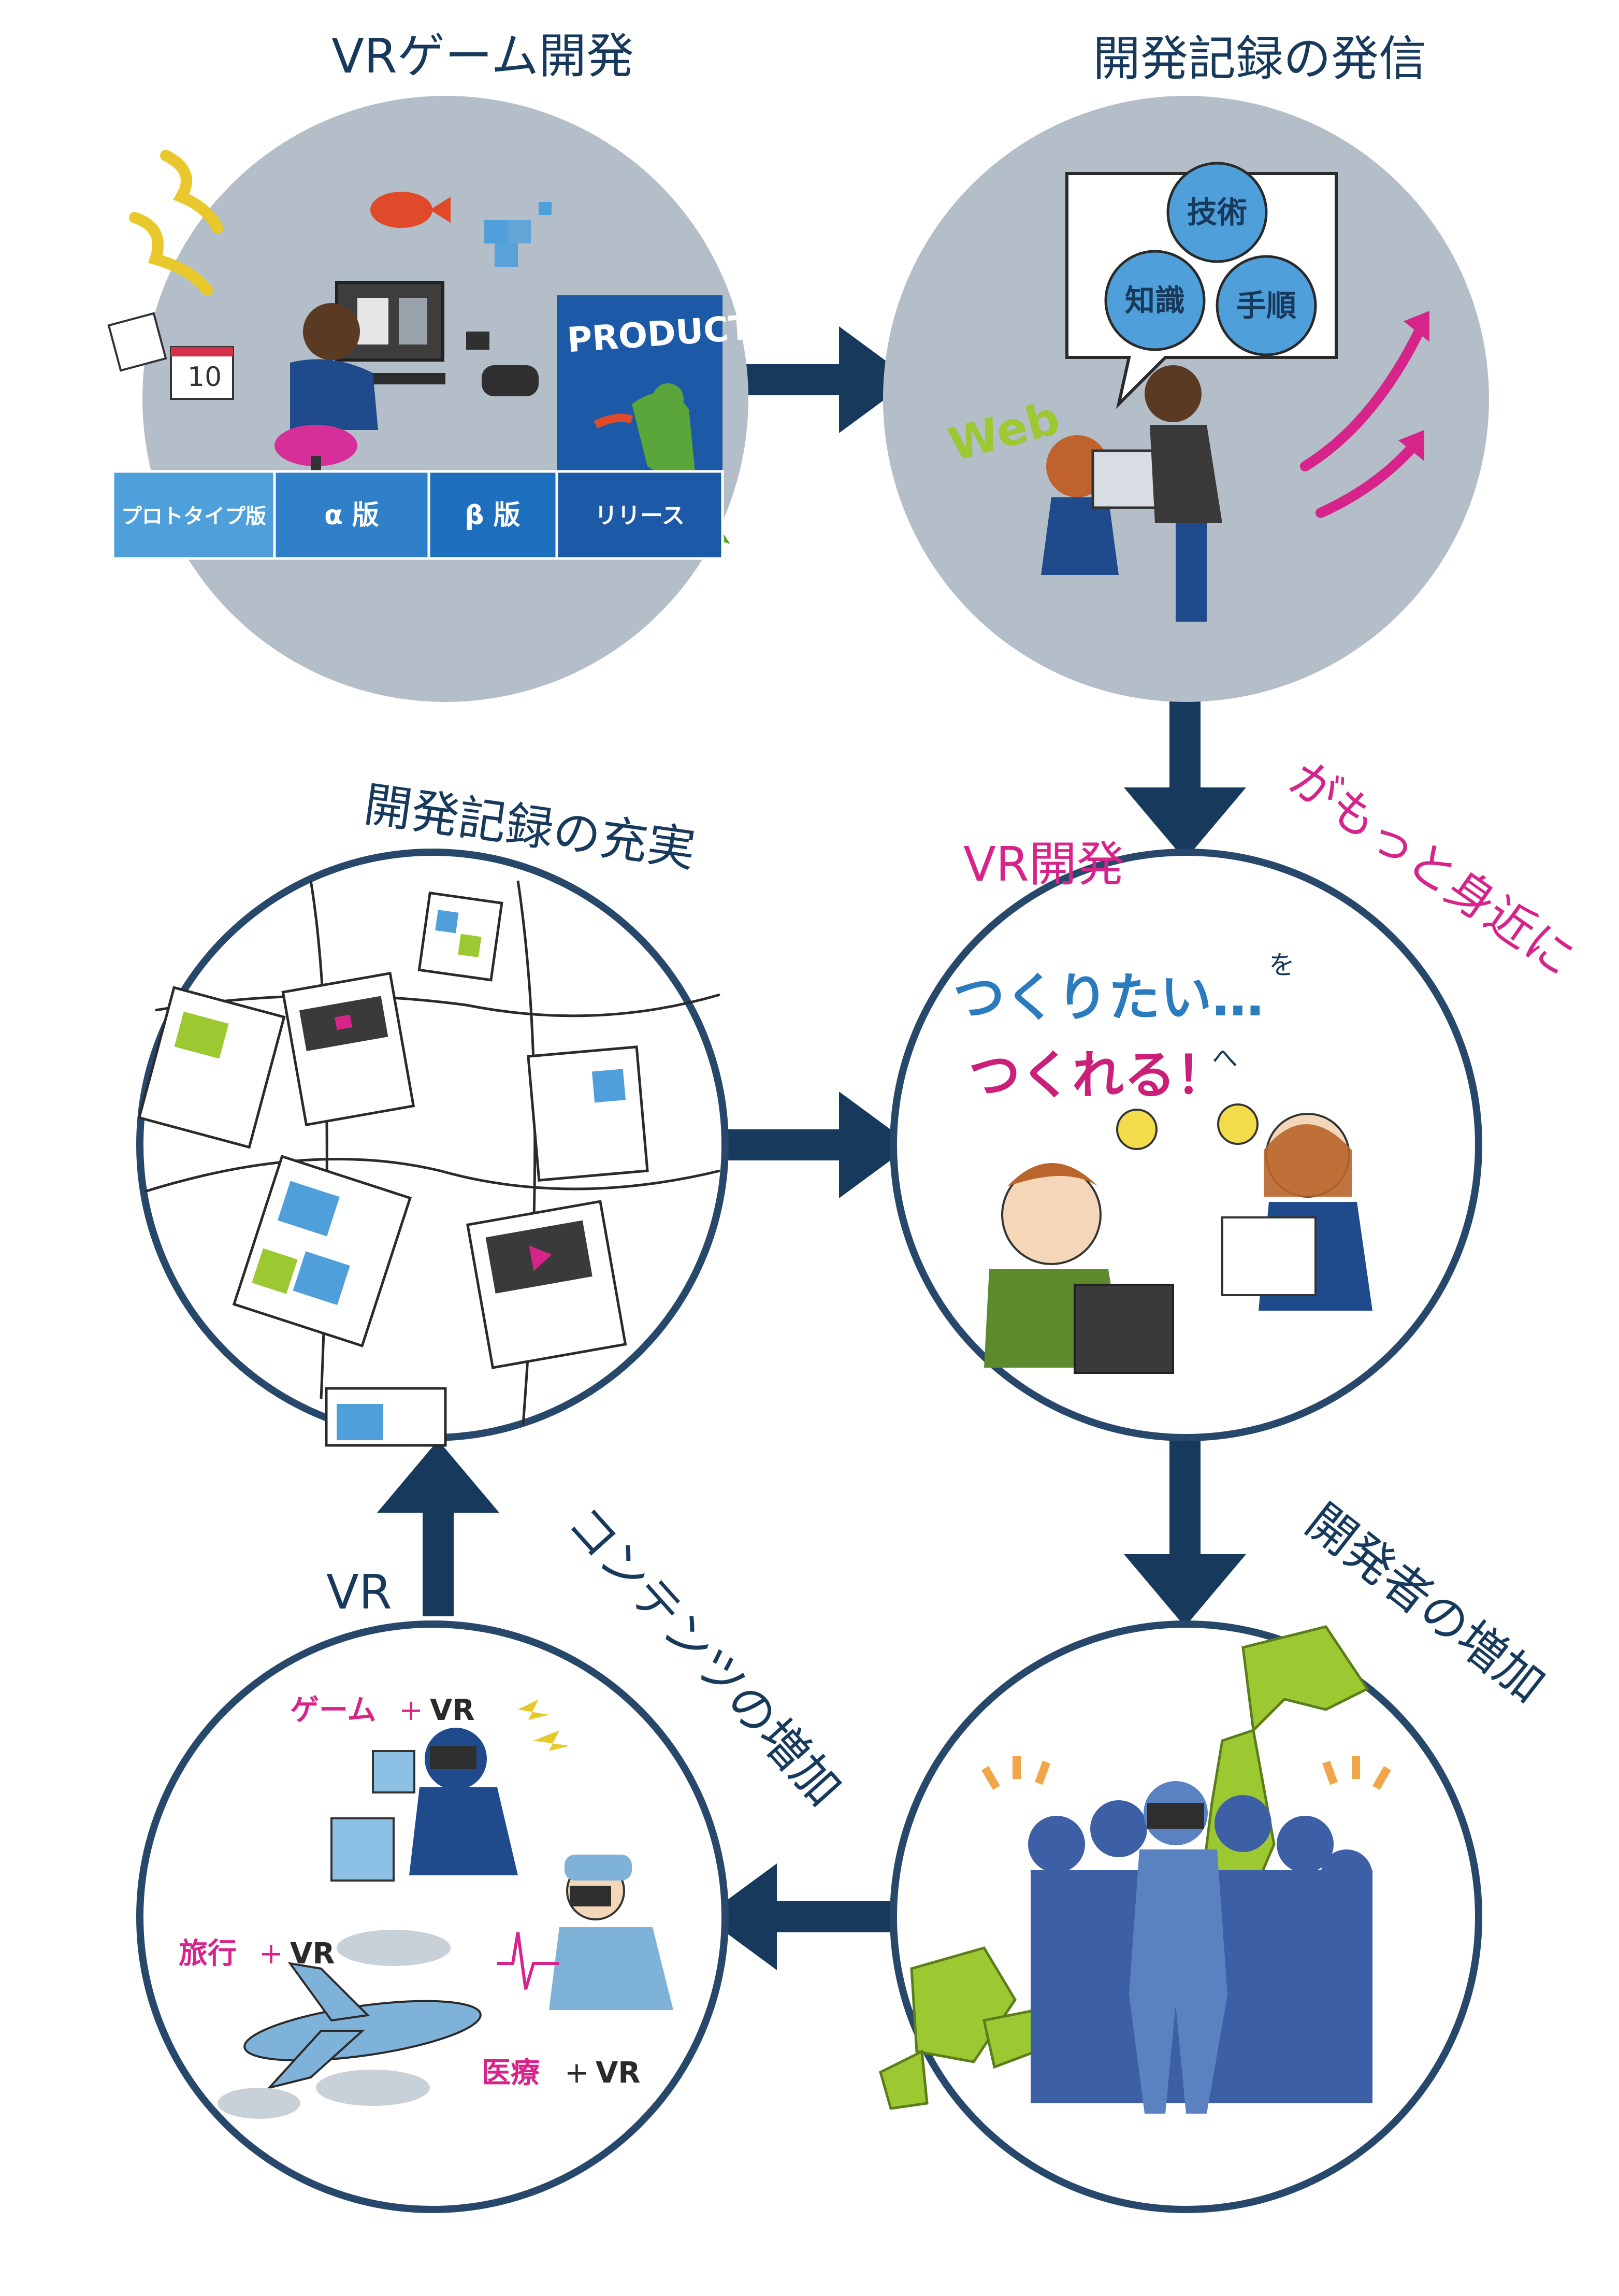  I want to click on title-vr-game-dev: VRゲーム開発, so click(483, 56).